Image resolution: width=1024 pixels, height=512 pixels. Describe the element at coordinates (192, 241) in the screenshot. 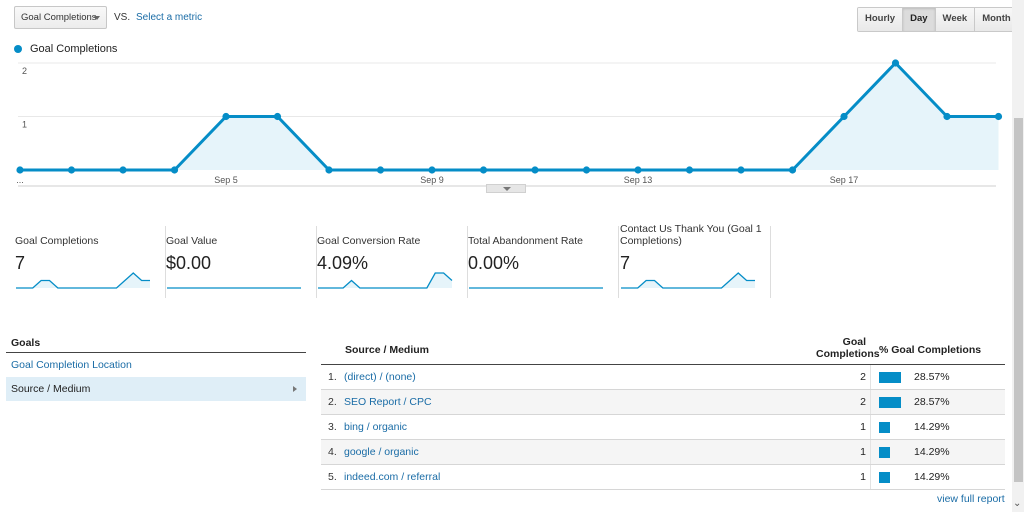

I see `scorecard-label: Goal Value` at that location.